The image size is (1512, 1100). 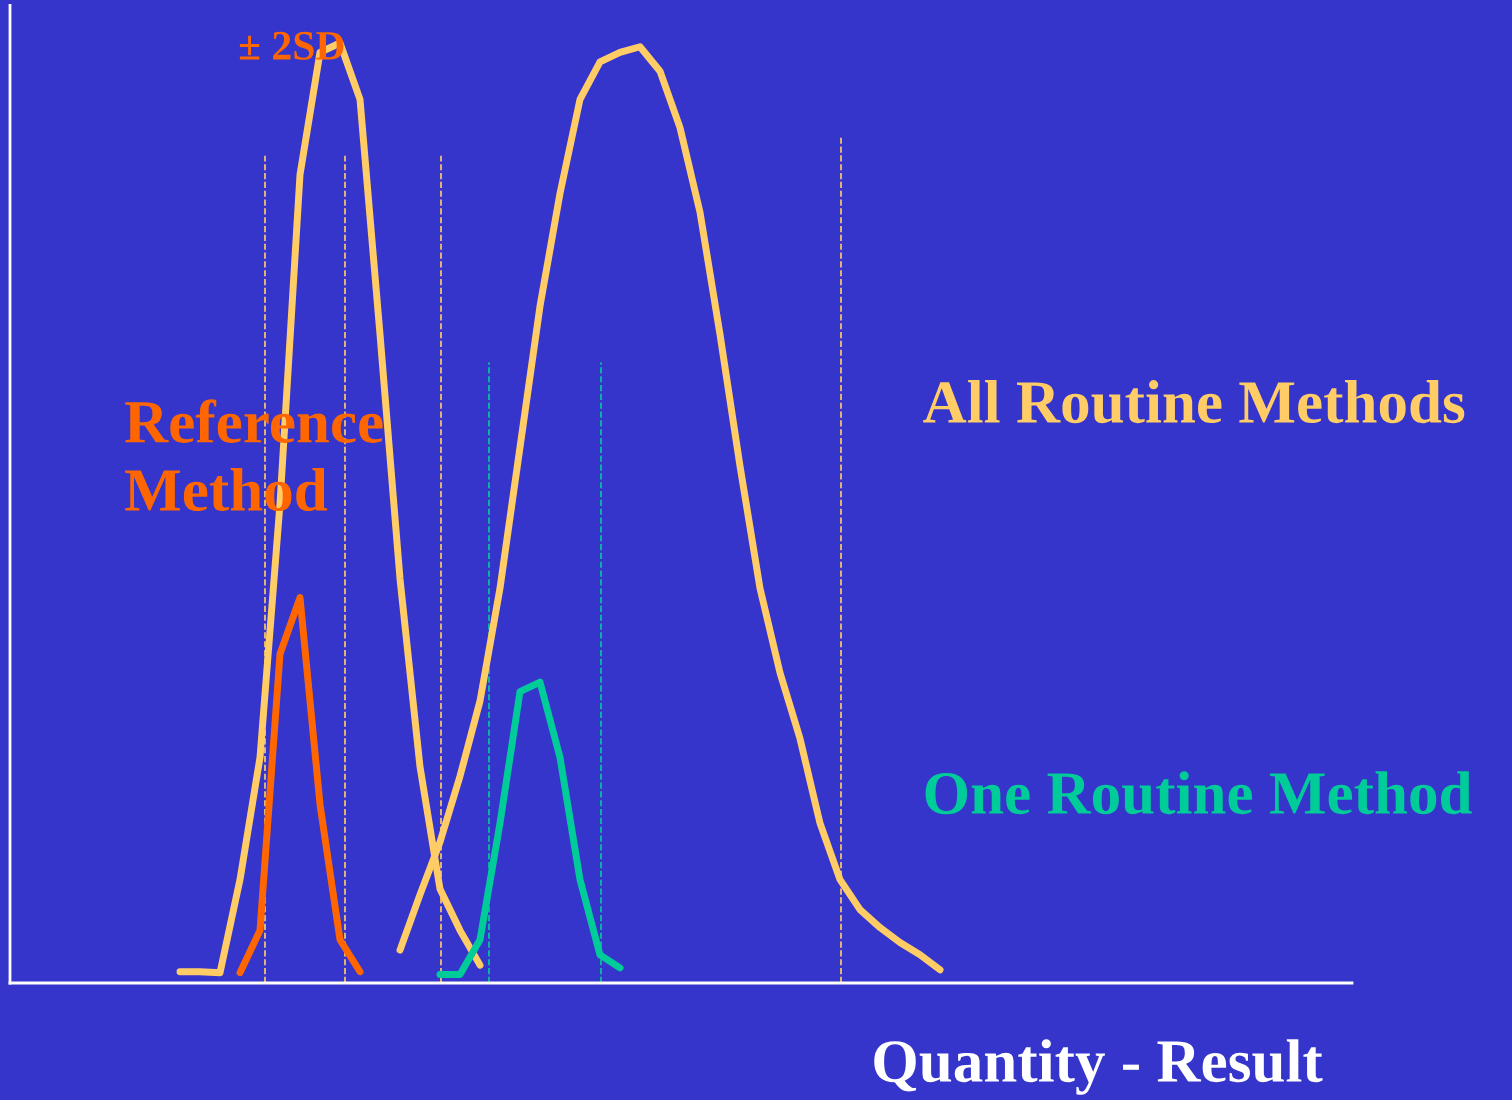 What do you see at coordinates (1194, 402) in the screenshot?
I see `text: All Routine Methods` at bounding box center [1194, 402].